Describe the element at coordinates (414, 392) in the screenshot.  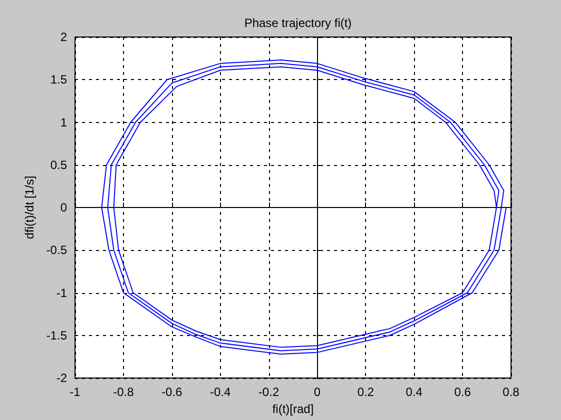
I see `x-tick-label: 0.4` at that location.